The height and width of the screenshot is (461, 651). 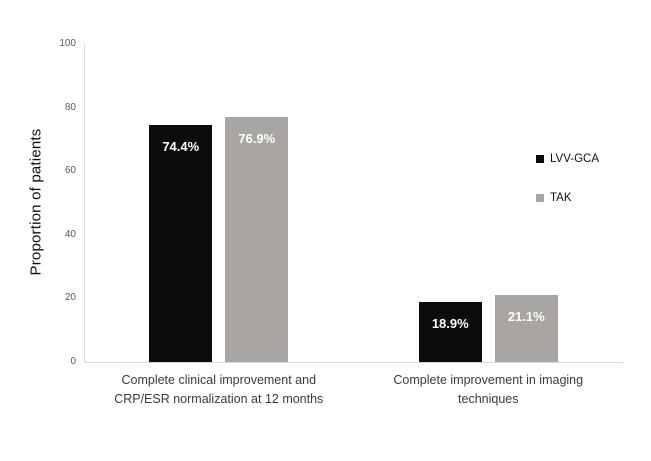 What do you see at coordinates (526, 316) in the screenshot?
I see `bar-data-label: 21.1%` at bounding box center [526, 316].